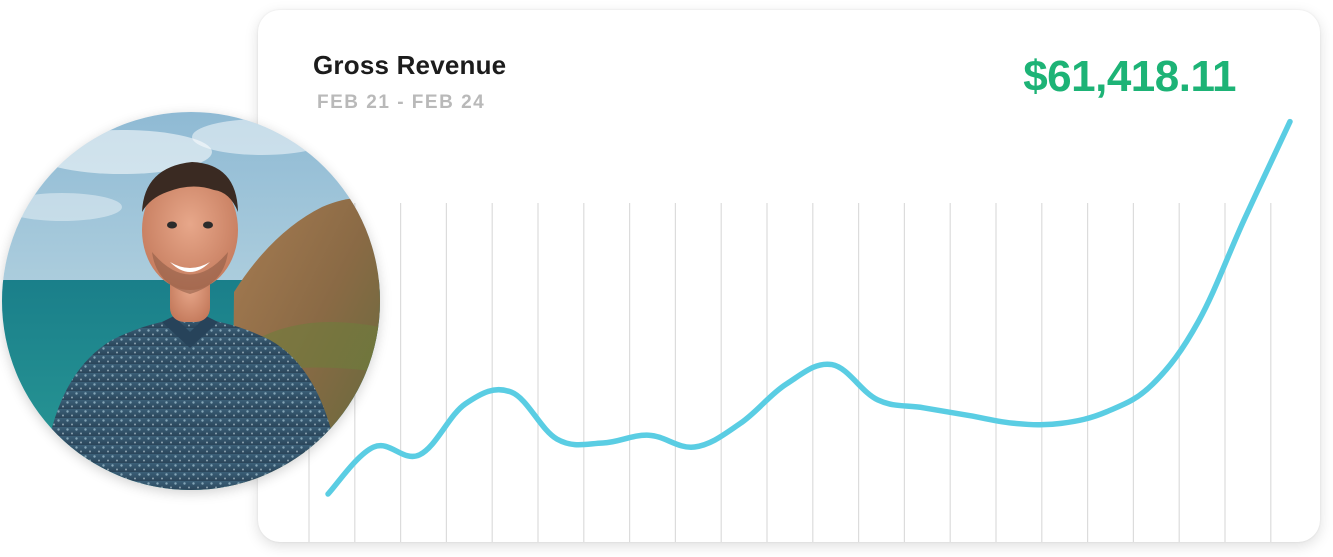 Image resolution: width=1333 pixels, height=557 pixels. What do you see at coordinates (401, 102) in the screenshot?
I see `date-range: FEB 21 - FEB 24` at bounding box center [401, 102].